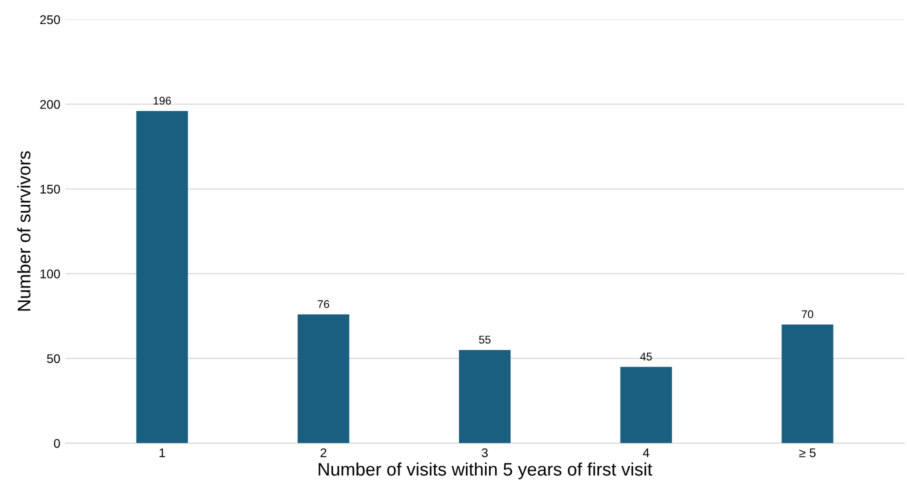 Image resolution: width=907 pixels, height=487 pixels. I want to click on data-label: 196, so click(162, 100).